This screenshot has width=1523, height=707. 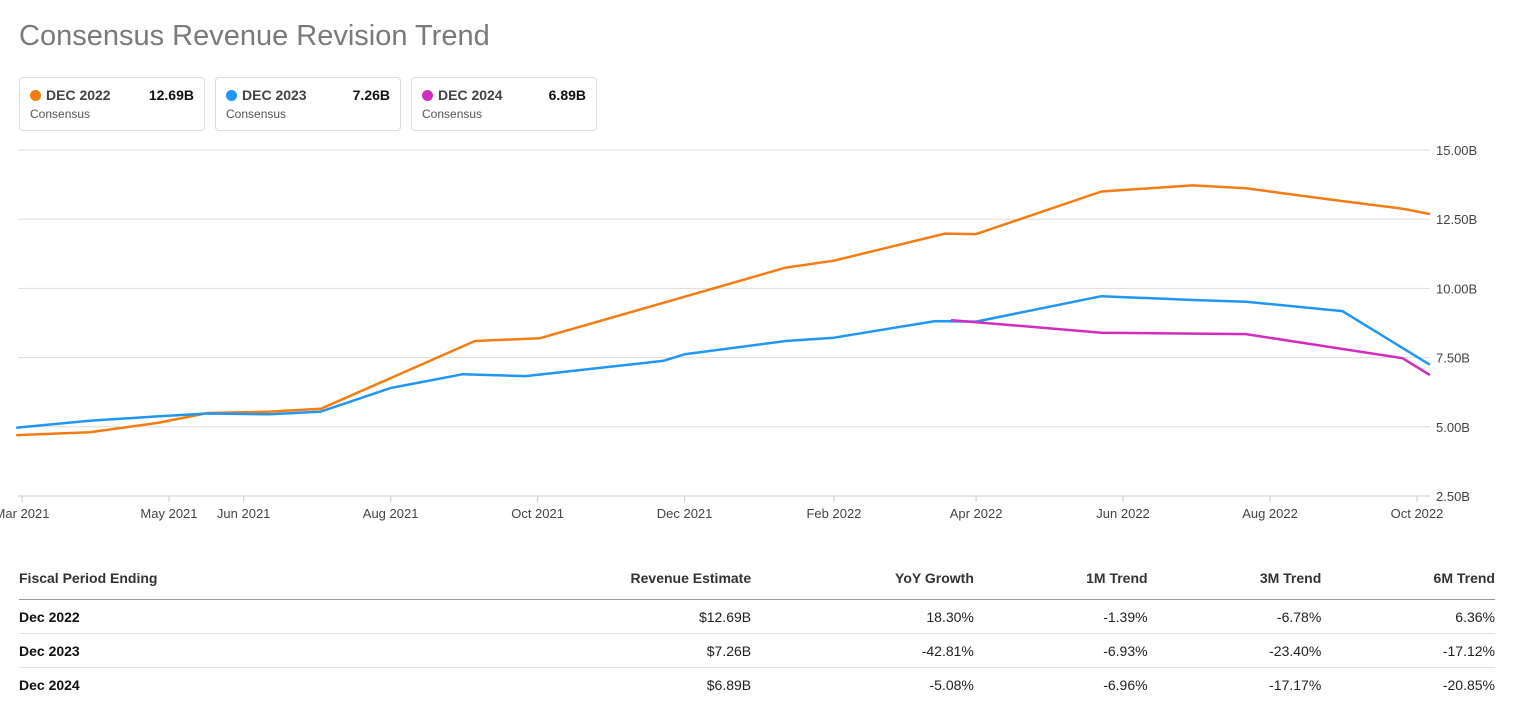 What do you see at coordinates (1456, 150) in the screenshot?
I see `y-tick-label: 15.00B` at bounding box center [1456, 150].